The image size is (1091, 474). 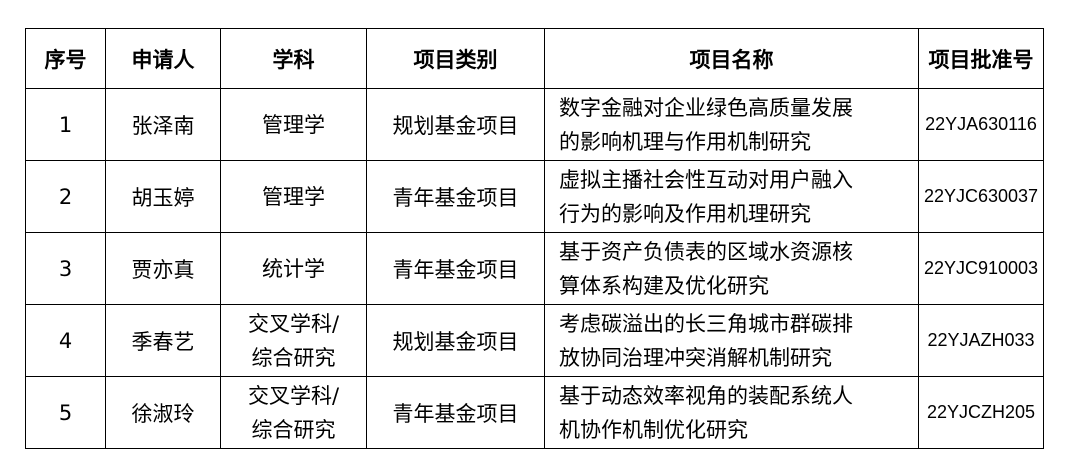 I want to click on row-applicant: 季春艺, so click(x=163, y=340).